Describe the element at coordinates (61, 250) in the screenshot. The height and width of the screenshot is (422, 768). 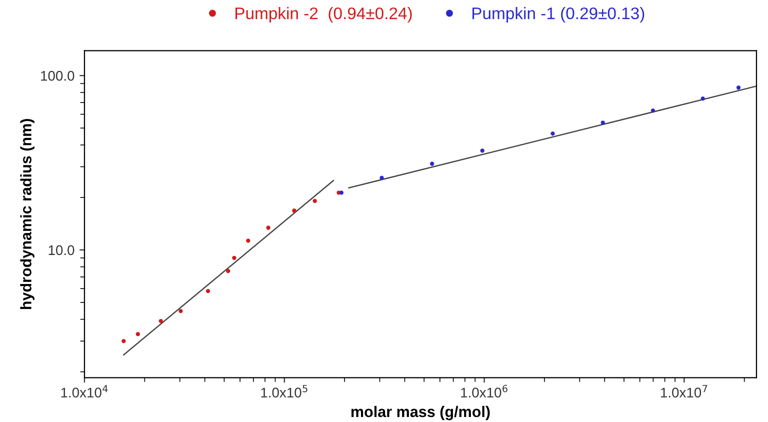
I see `y-tick-label: 10.0` at that location.